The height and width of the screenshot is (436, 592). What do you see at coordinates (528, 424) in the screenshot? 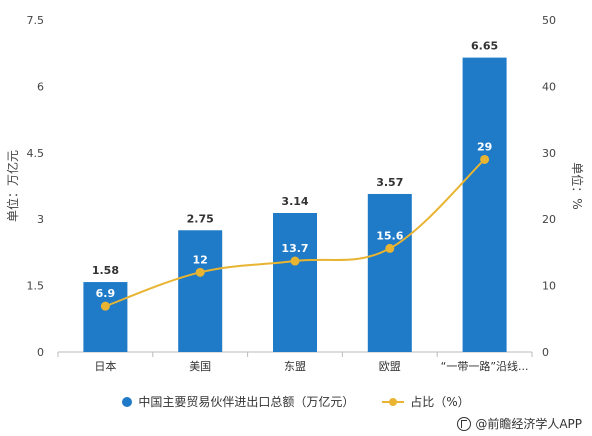
I see `source-text: @前瞻经济学人APP` at bounding box center [528, 424].